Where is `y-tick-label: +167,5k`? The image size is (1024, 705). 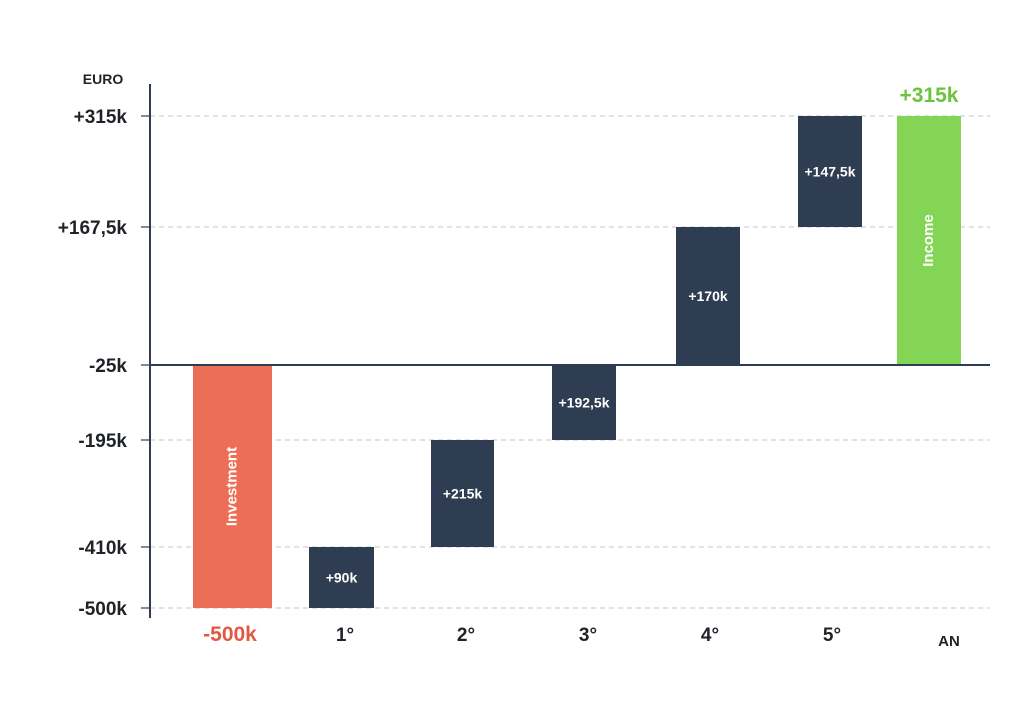 y-tick-label: +167,5k is located at coordinates (93, 228).